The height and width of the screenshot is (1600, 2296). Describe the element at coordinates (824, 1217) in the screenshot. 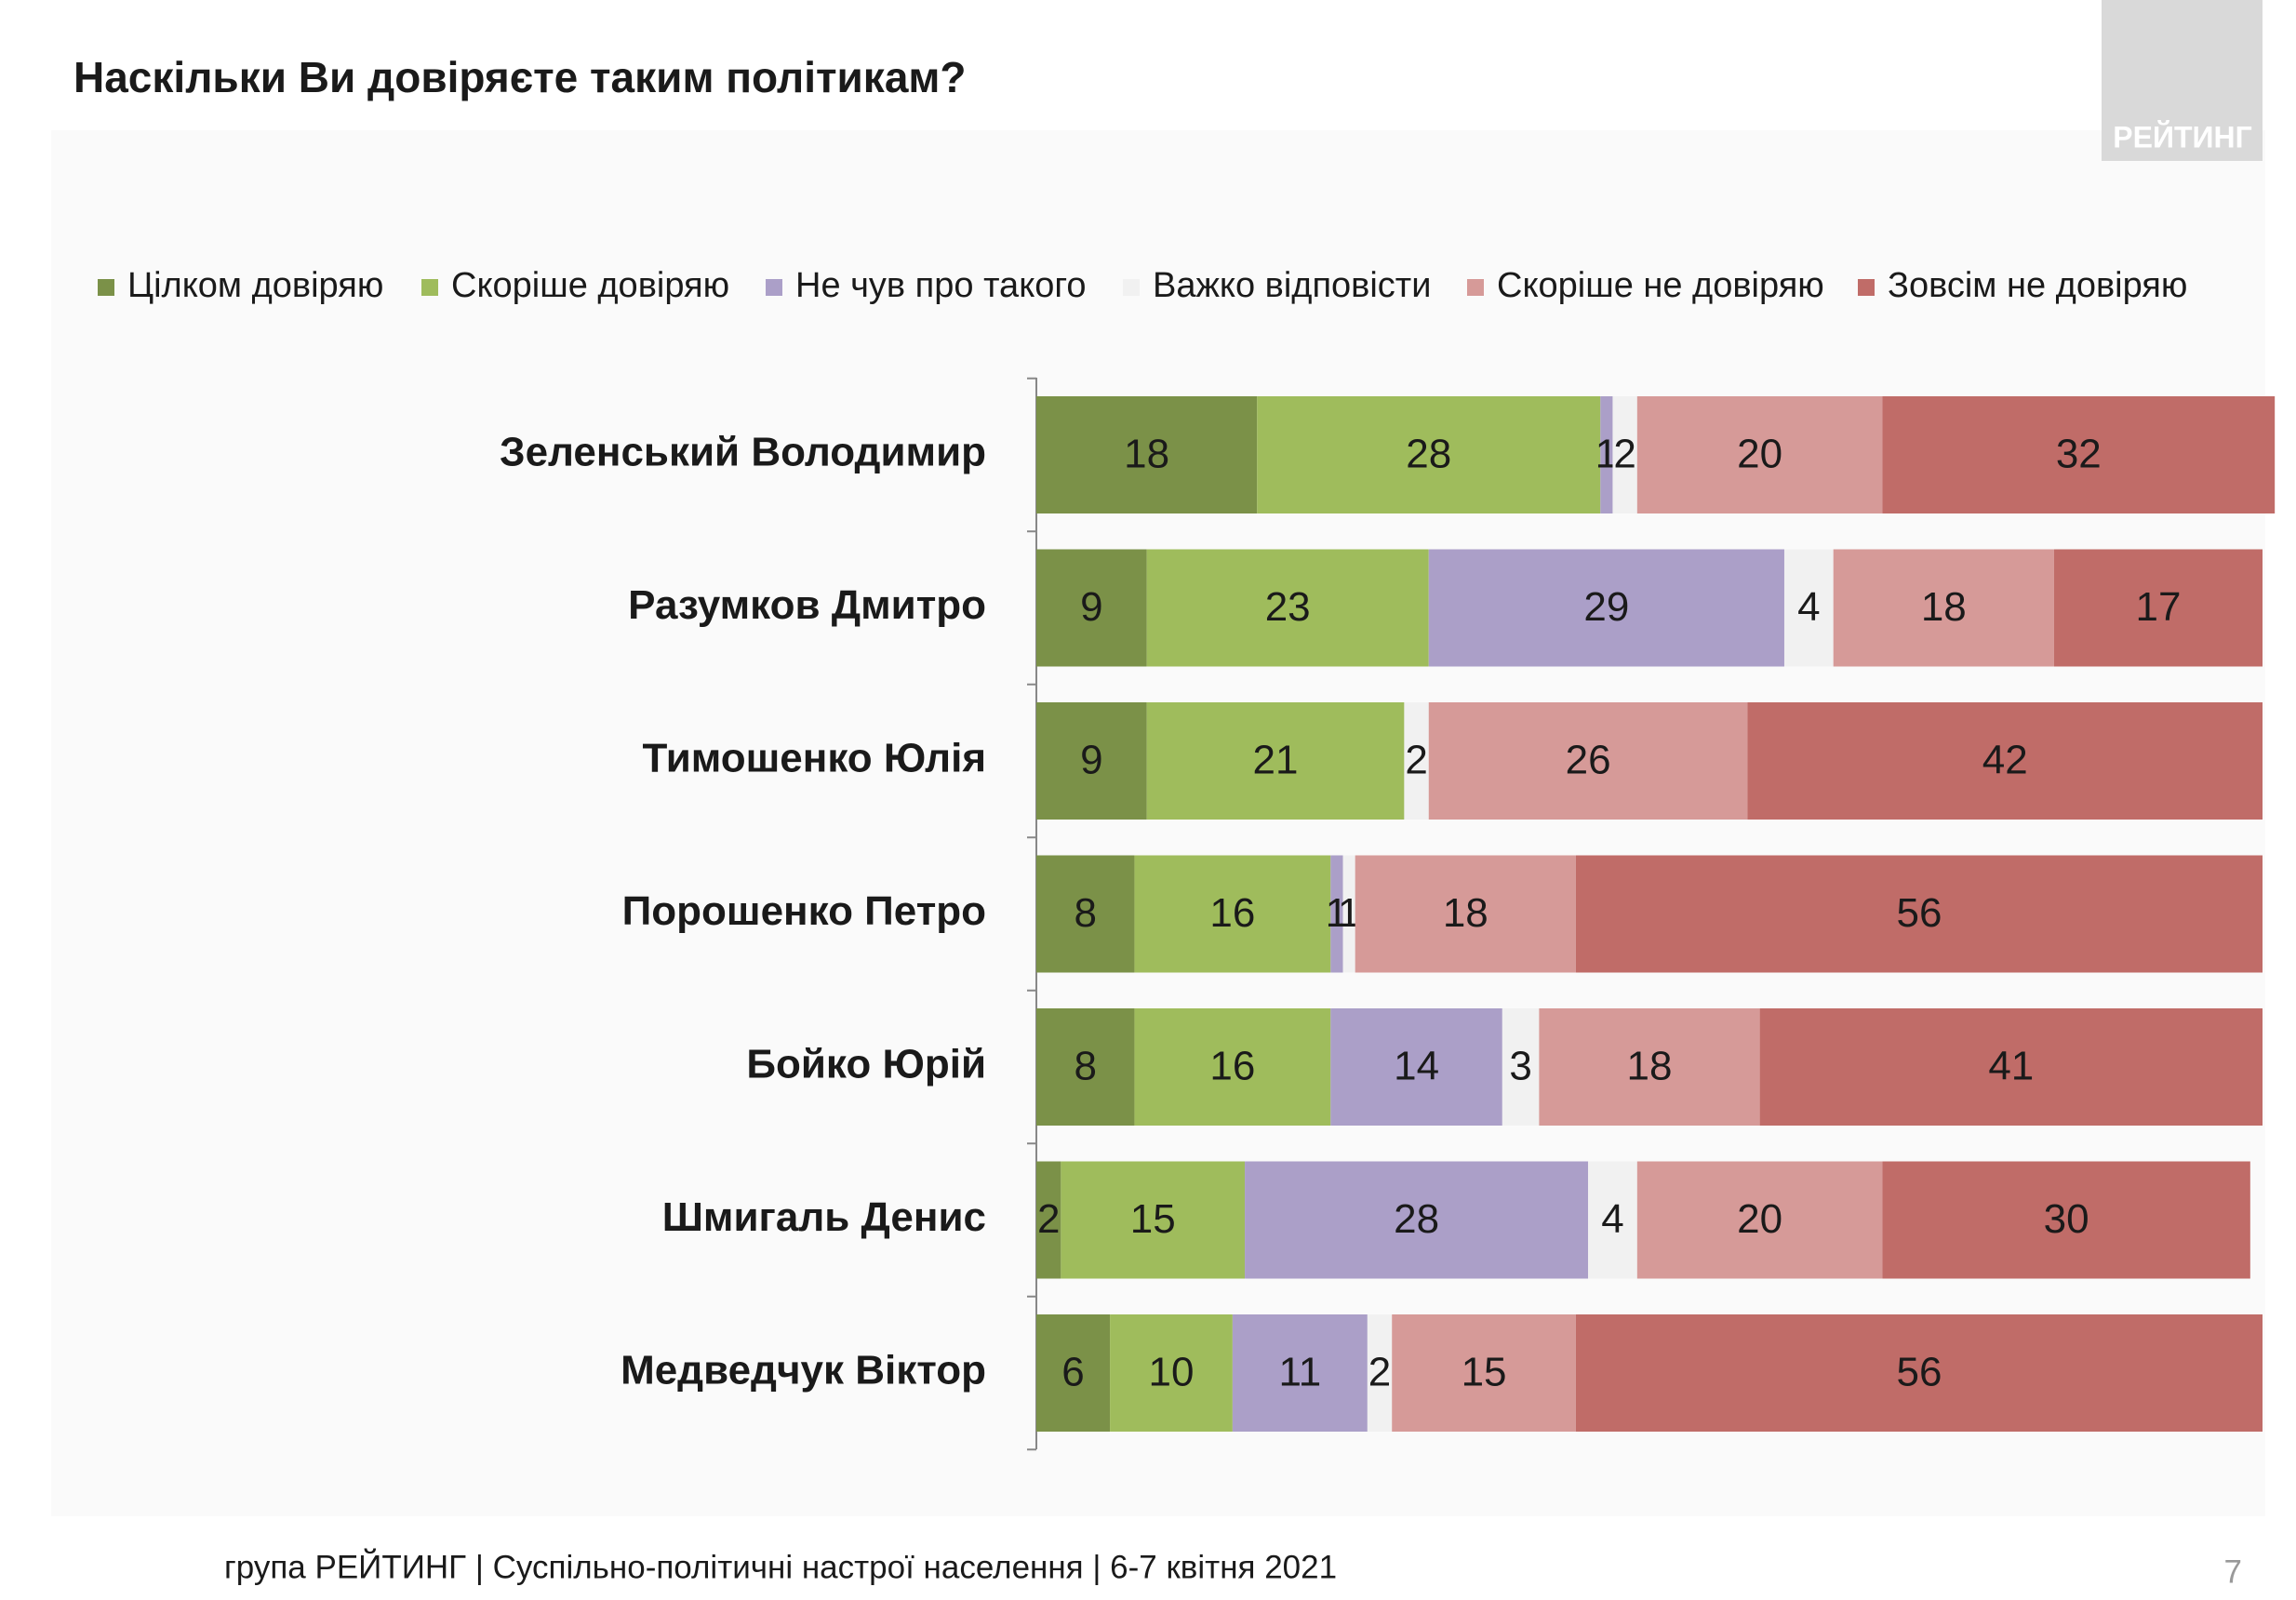

I see `category-label: Шмигаль Денис` at that location.